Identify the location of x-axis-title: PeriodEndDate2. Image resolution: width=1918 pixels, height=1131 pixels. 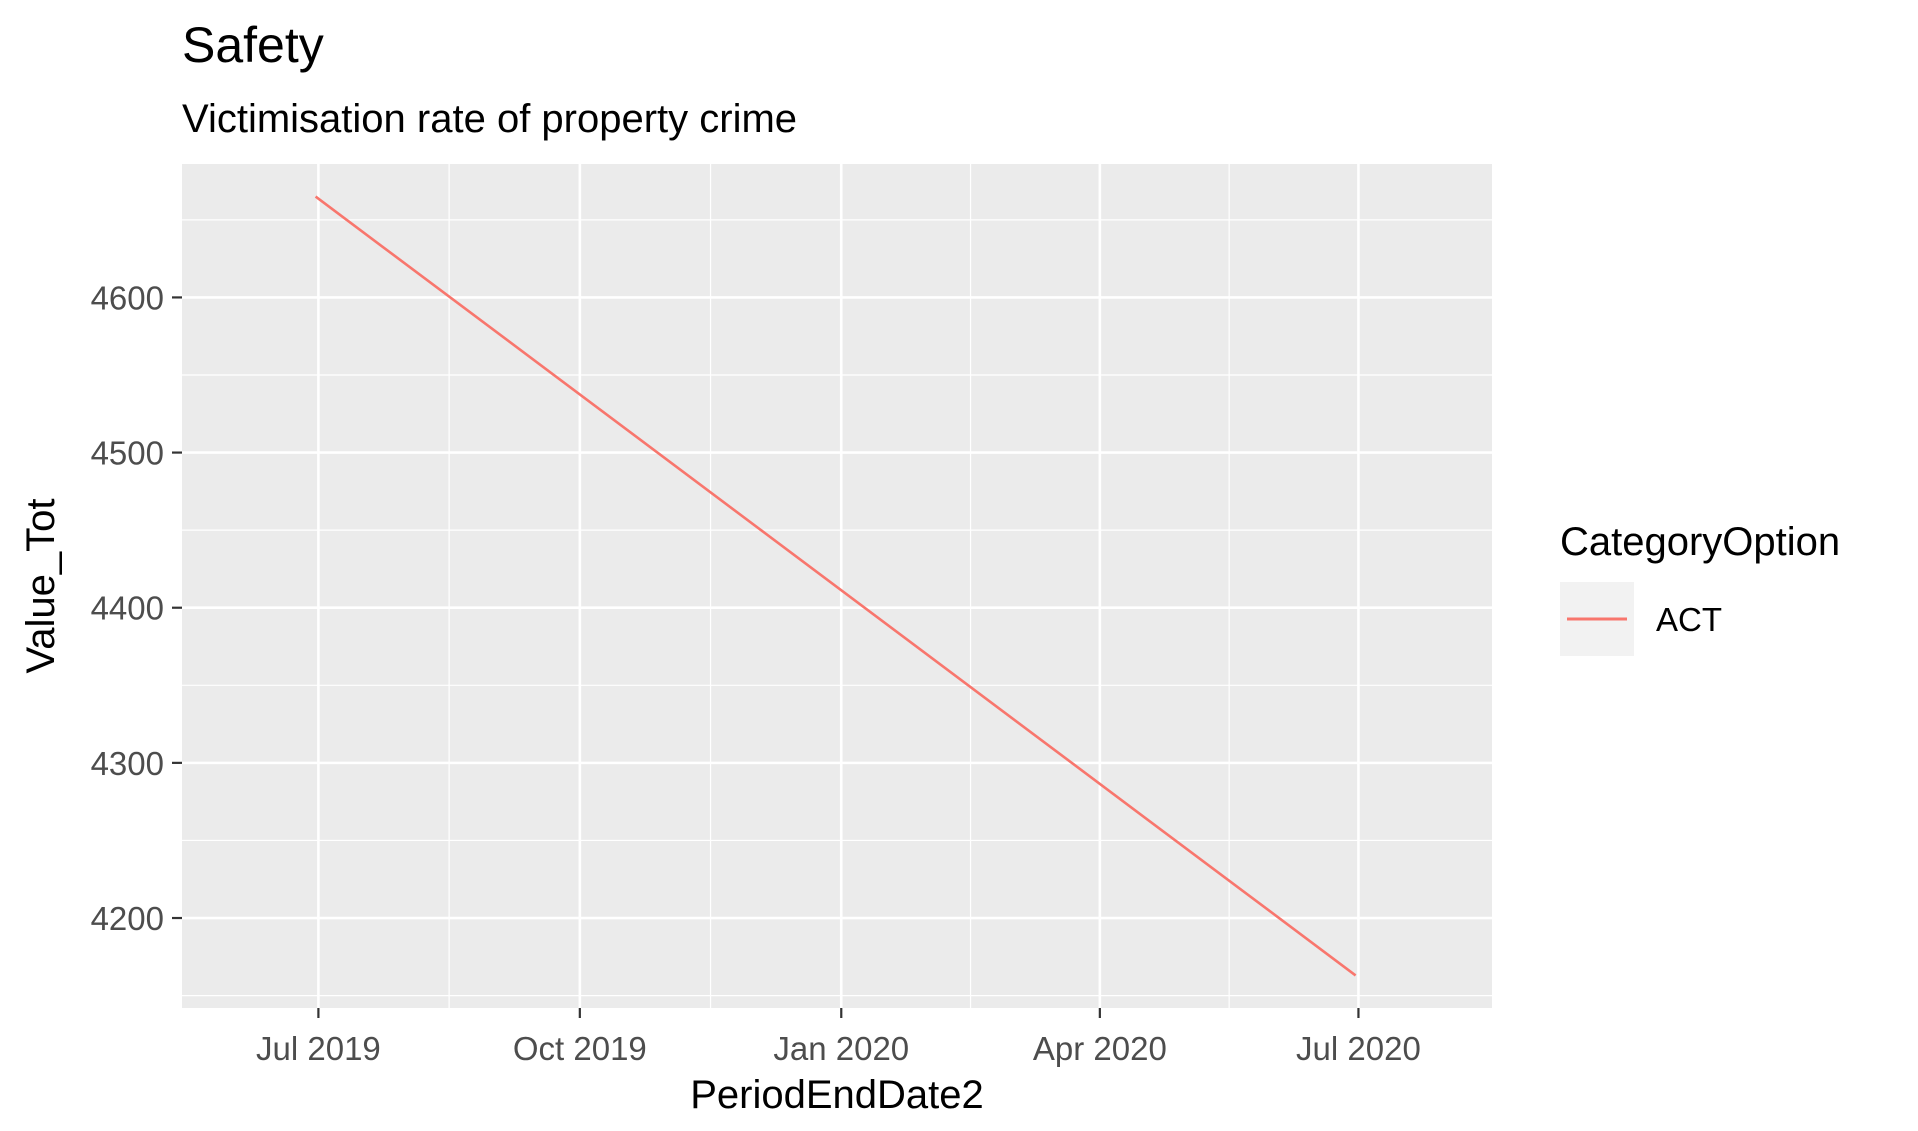
(837, 1095).